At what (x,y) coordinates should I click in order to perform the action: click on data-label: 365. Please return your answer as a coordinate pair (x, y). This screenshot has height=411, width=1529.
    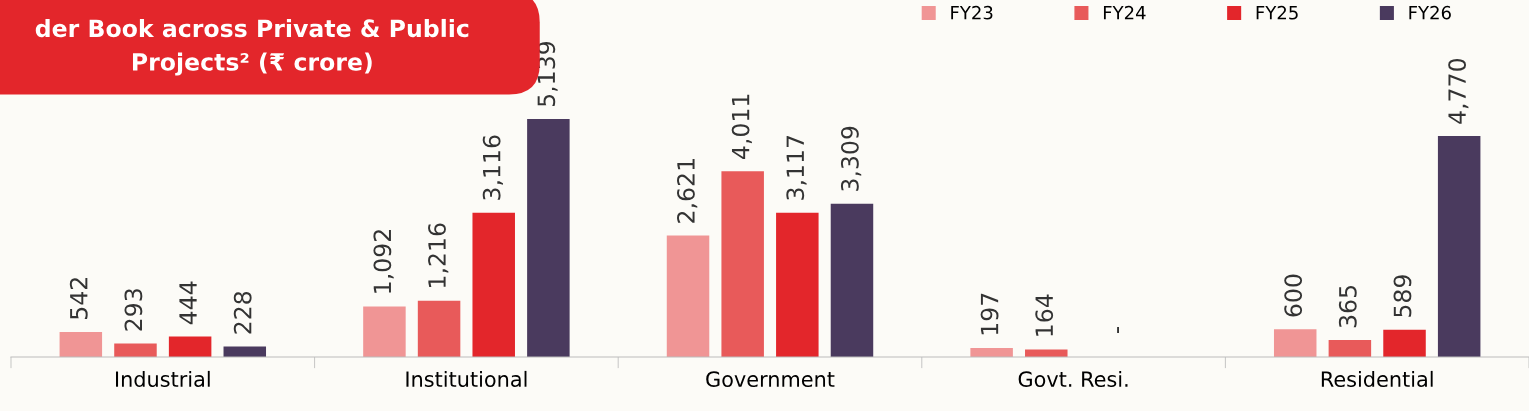
    Looking at the image, I should click on (1347, 306).